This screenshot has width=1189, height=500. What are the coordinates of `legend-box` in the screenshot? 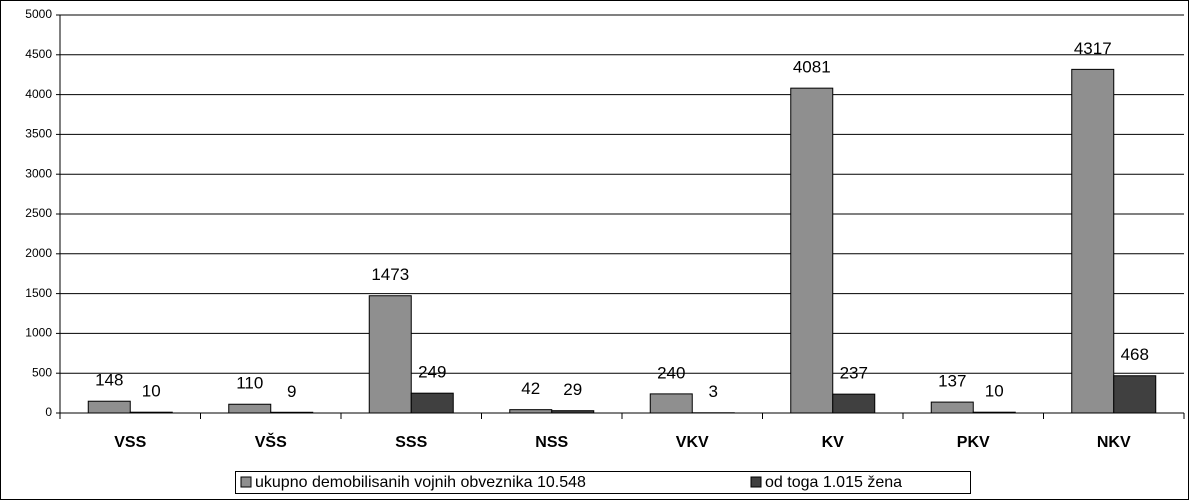 It's located at (603, 482).